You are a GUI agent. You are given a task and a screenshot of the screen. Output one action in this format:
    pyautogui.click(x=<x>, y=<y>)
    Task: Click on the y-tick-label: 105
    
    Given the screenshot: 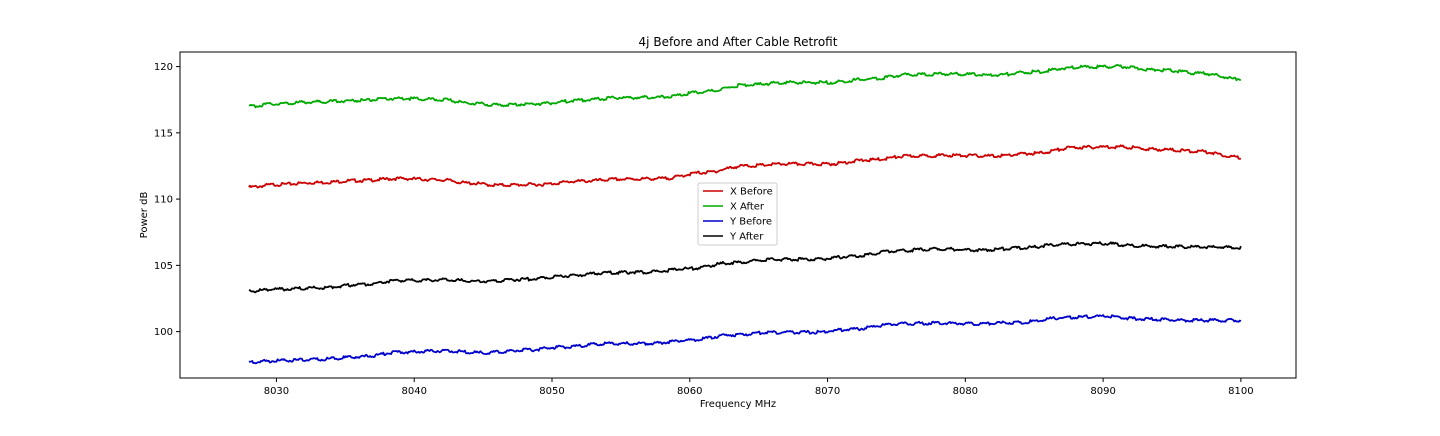 What is the action you would take?
    pyautogui.click(x=163, y=266)
    